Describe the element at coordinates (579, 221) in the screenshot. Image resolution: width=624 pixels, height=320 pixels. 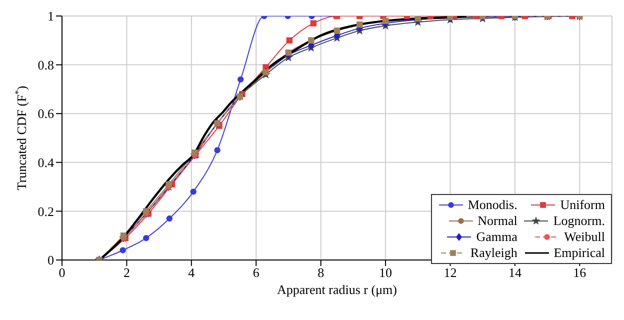
I see `legend-label: Lognorm.` at that location.